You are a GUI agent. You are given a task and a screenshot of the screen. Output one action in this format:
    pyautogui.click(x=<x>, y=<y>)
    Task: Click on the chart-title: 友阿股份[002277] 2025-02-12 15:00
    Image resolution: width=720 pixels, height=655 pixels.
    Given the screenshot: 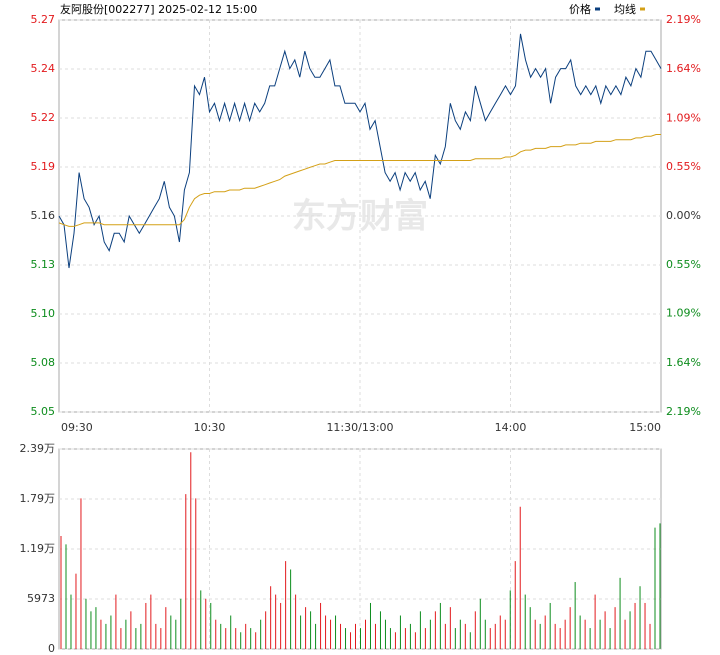 What is the action you would take?
    pyautogui.click(x=158, y=9)
    